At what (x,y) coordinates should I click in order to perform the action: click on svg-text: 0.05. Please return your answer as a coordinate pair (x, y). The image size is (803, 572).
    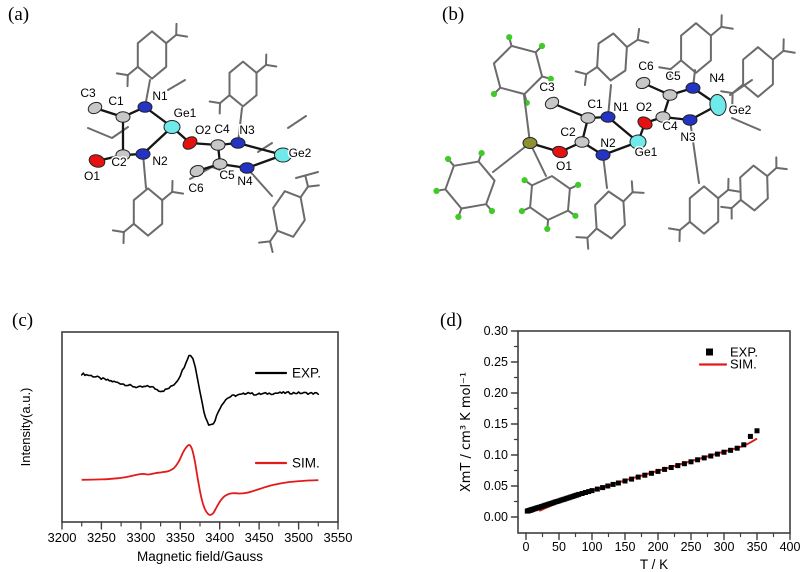
    Looking at the image, I should click on (496, 486).